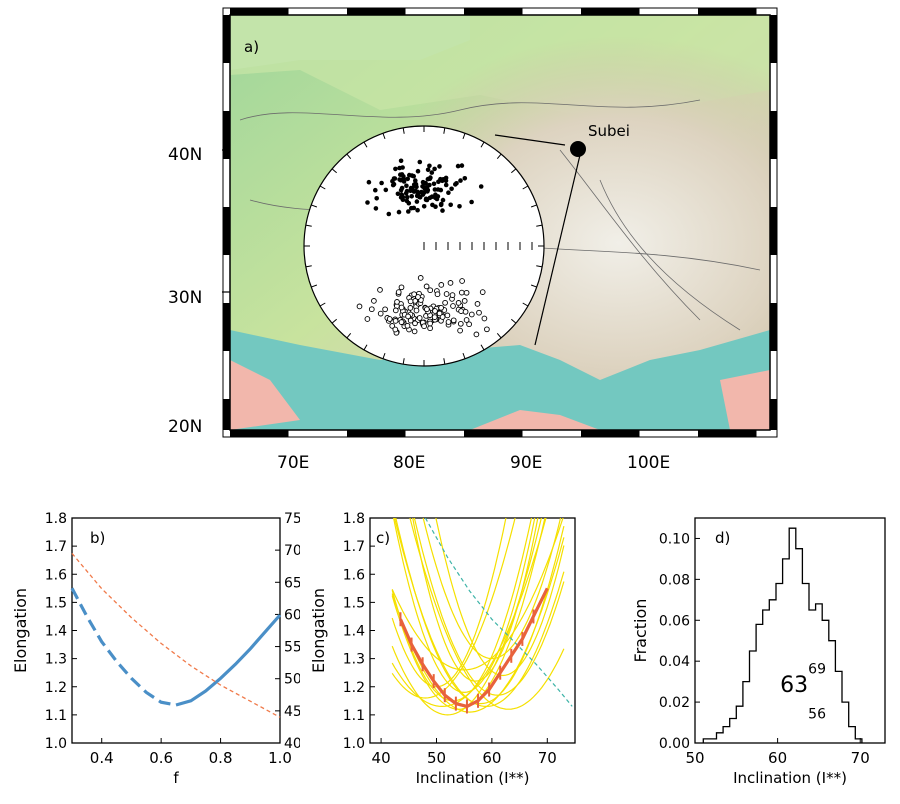 This screenshot has height=804, width=900. What do you see at coordinates (354, 716) in the screenshot?
I see `y-tick-label: 1.1` at bounding box center [354, 716].